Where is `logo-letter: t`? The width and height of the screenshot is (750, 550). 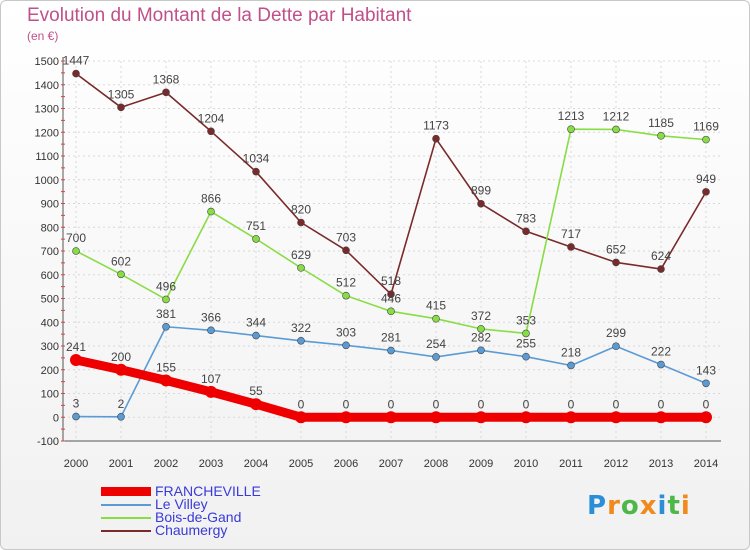
logo-letter: t is located at coordinates (674, 506).